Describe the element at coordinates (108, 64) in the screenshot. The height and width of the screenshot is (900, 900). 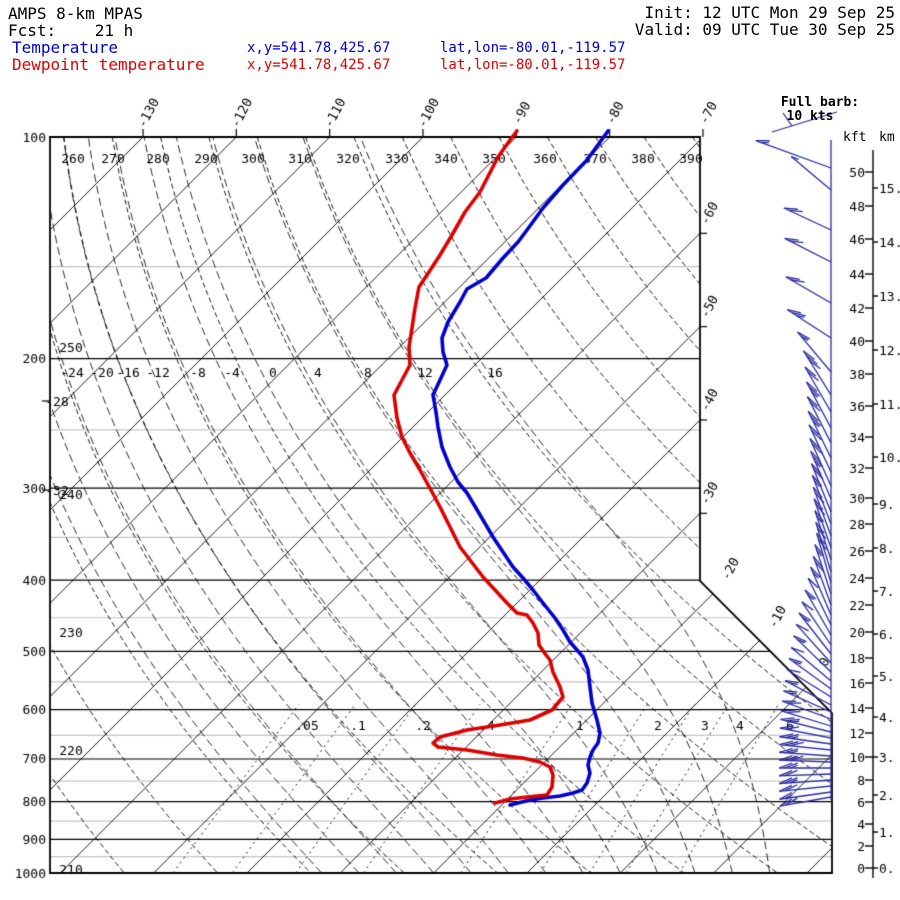
I see `dewpoint-legend-label: Dewpoint temperature` at that location.